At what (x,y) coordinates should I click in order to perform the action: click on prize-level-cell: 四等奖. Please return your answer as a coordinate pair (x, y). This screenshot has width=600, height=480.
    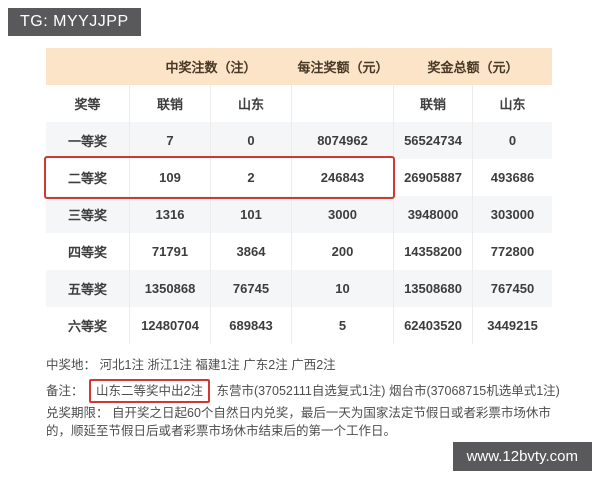
    Looking at the image, I should click on (88, 251).